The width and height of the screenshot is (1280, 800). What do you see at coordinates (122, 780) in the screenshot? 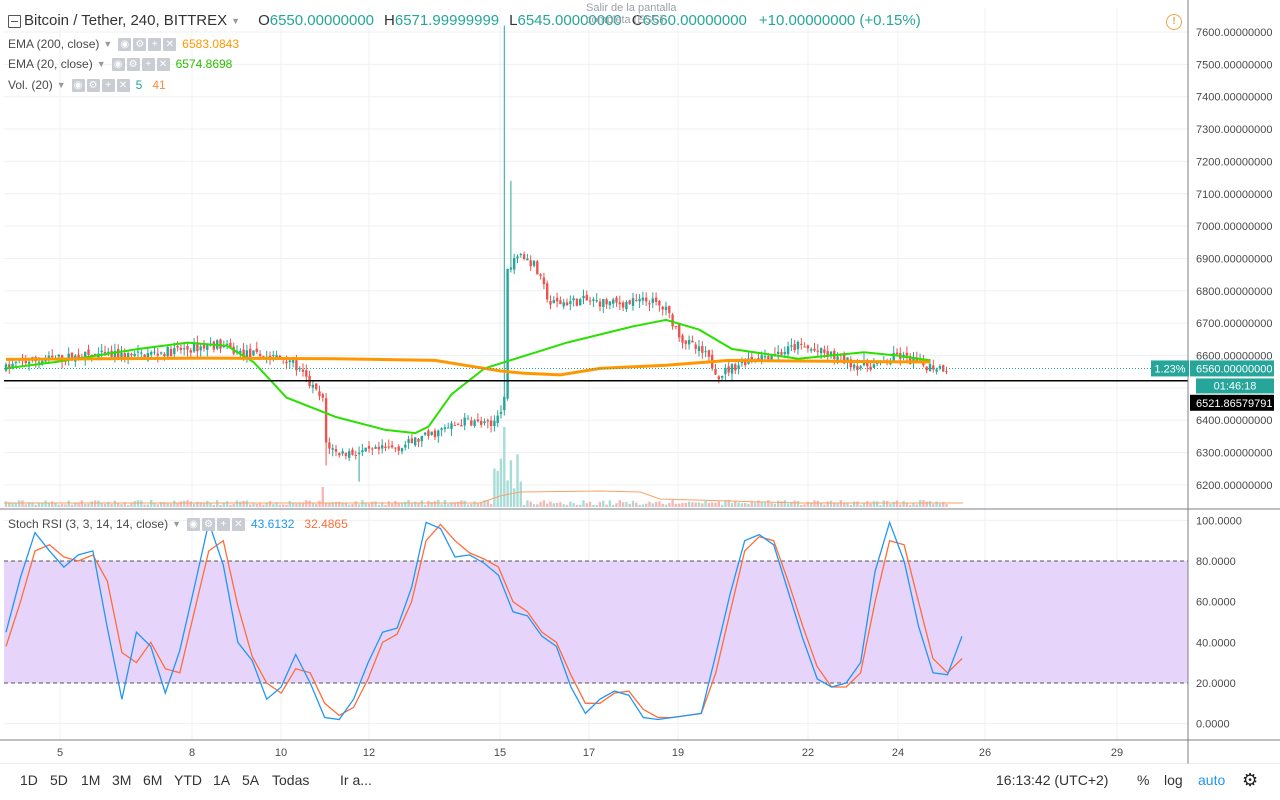
I see `range-3m-button: 3M` at bounding box center [122, 780].